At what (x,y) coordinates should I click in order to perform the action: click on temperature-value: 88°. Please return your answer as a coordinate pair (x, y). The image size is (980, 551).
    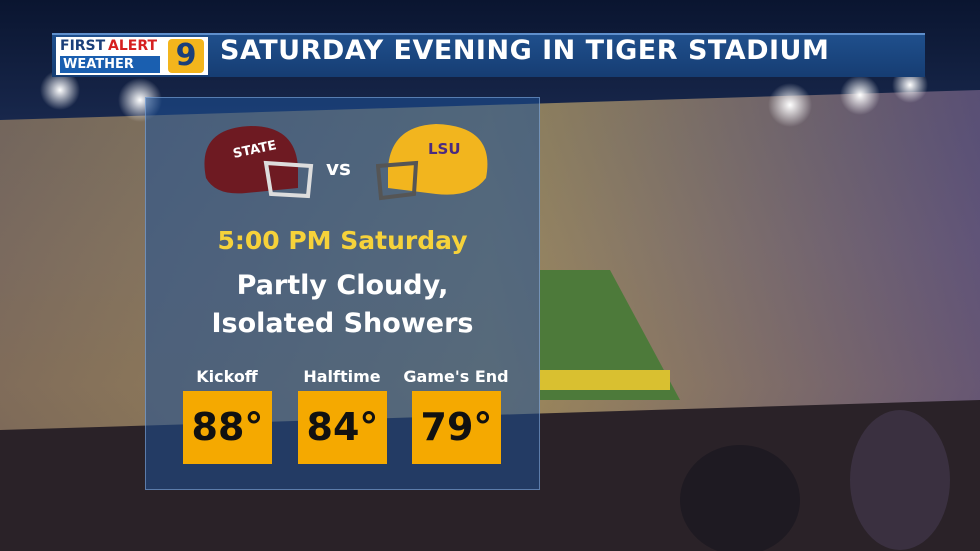
    Looking at the image, I should click on (227, 427).